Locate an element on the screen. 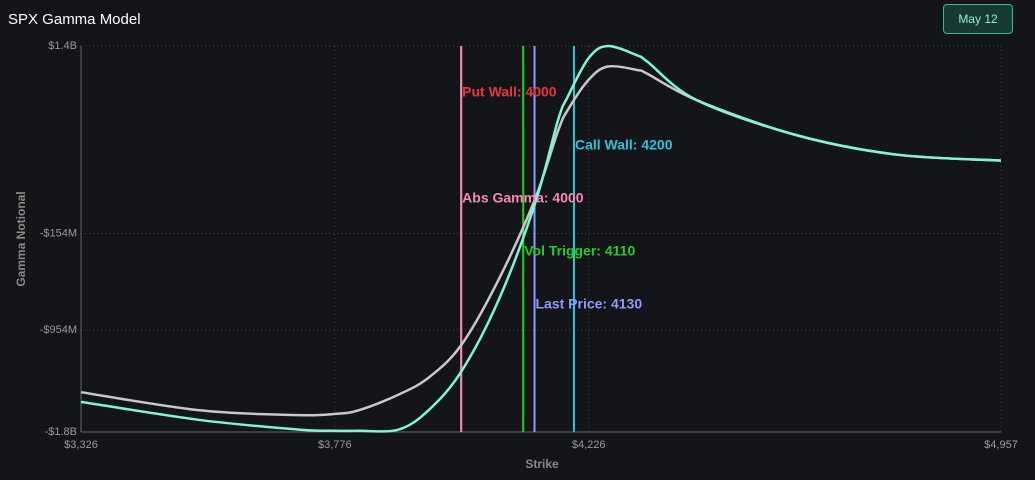 This screenshot has width=1035, height=480. x-axis-title: Strike is located at coordinates (542, 464).